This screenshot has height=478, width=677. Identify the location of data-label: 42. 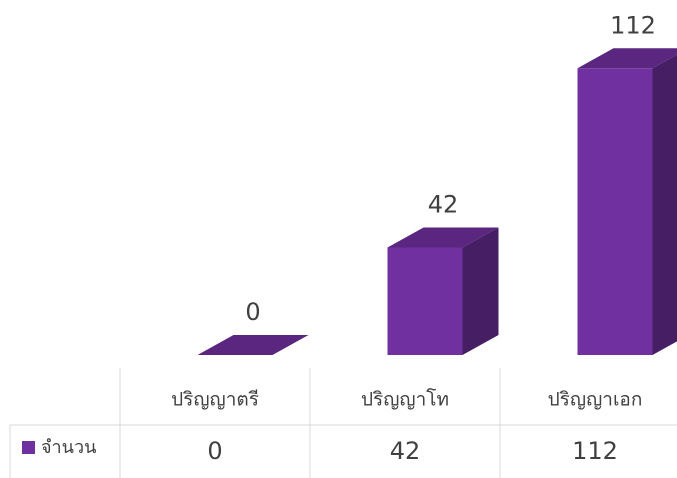
(443, 204).